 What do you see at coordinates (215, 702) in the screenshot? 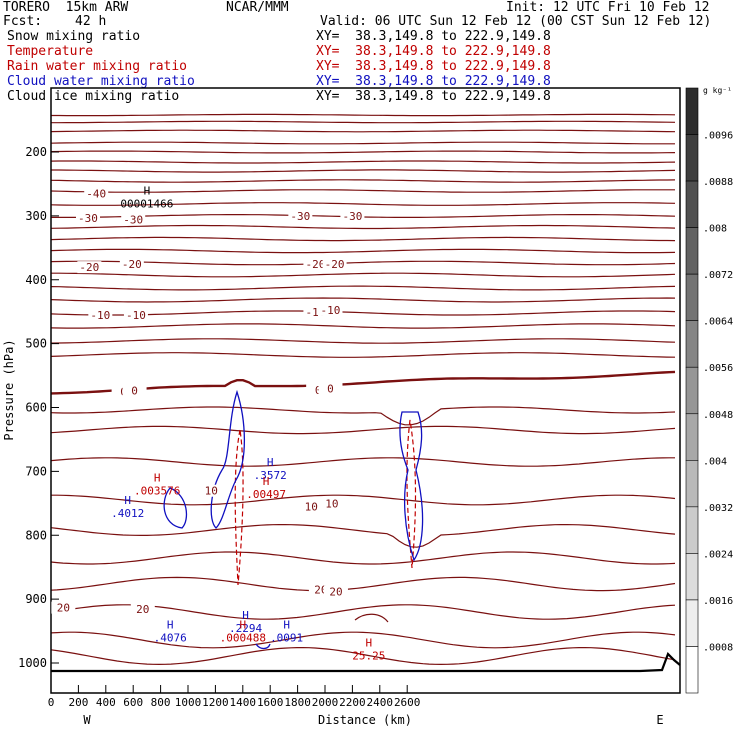
I see `x-tick-label: 1200` at bounding box center [215, 702].